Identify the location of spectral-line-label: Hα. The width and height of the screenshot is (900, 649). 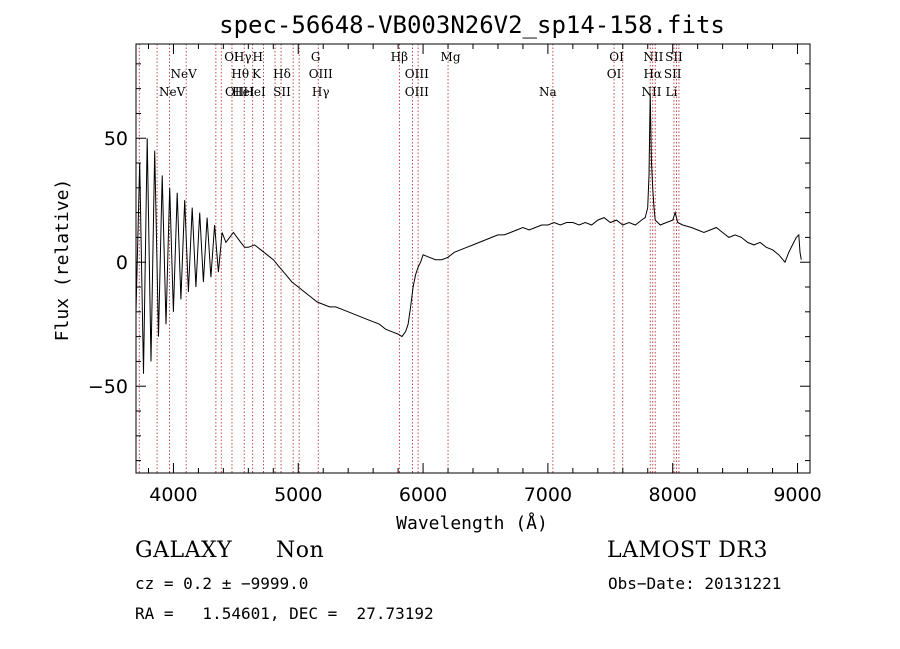
(652, 74).